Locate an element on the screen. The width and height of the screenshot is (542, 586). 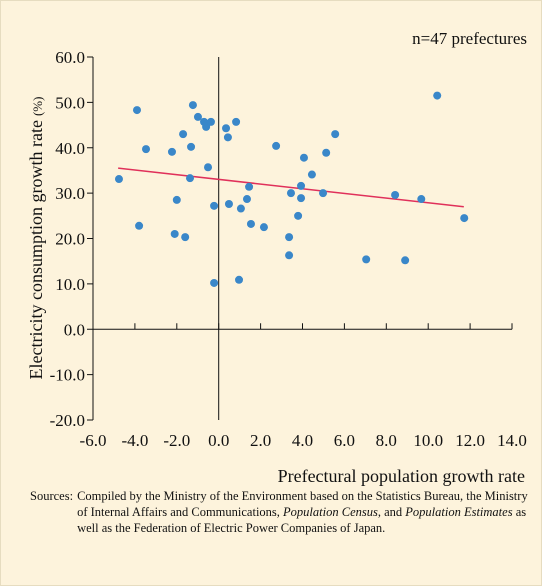
x-tick-label: 2.0 is located at coordinates (260, 440).